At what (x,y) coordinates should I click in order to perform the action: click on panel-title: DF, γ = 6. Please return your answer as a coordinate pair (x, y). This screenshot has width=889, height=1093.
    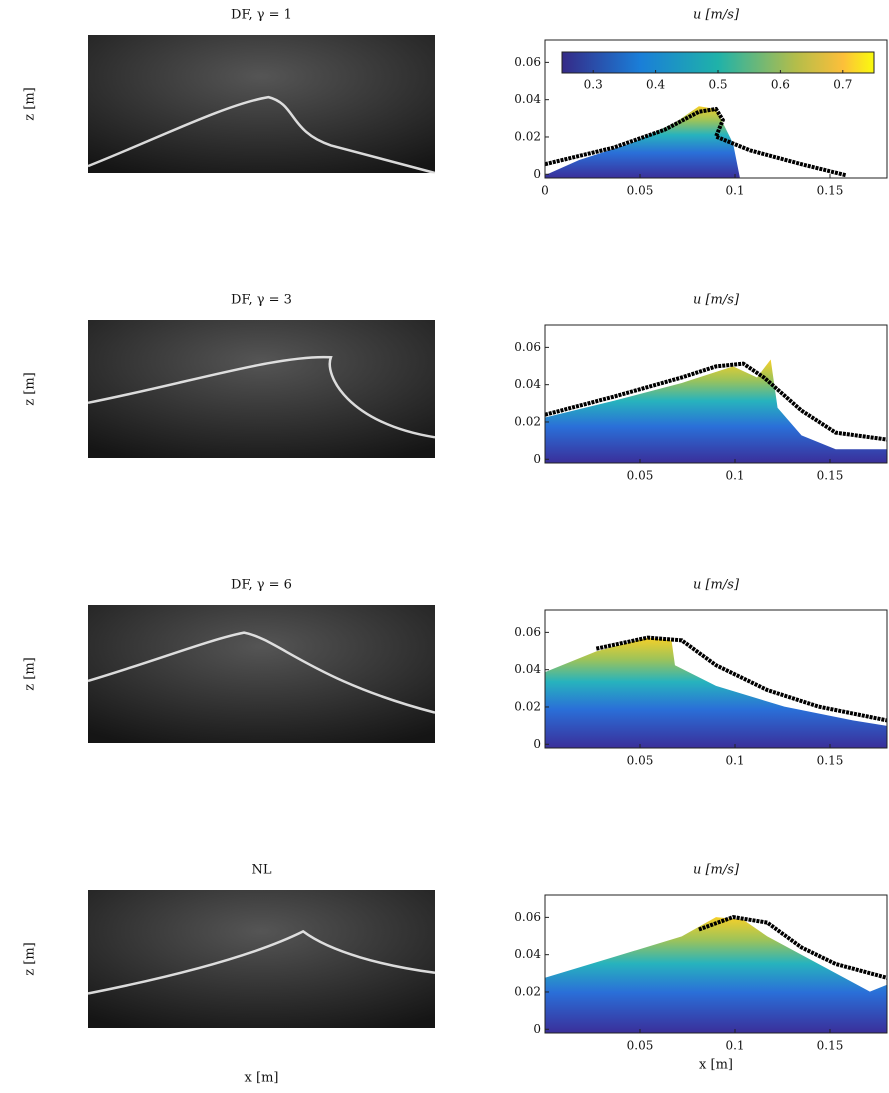
    Looking at the image, I should click on (261, 585).